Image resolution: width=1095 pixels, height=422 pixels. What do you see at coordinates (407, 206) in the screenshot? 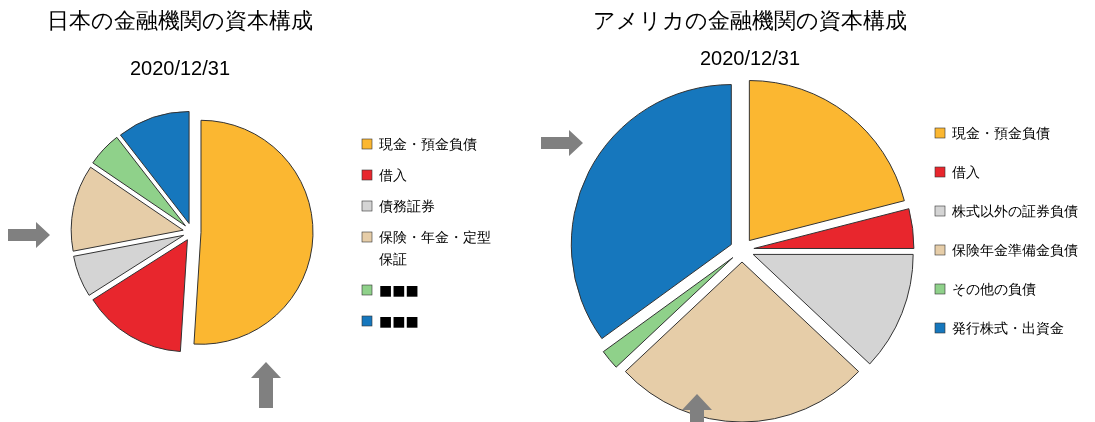
I see `legend-label: 債務証券` at bounding box center [407, 206].